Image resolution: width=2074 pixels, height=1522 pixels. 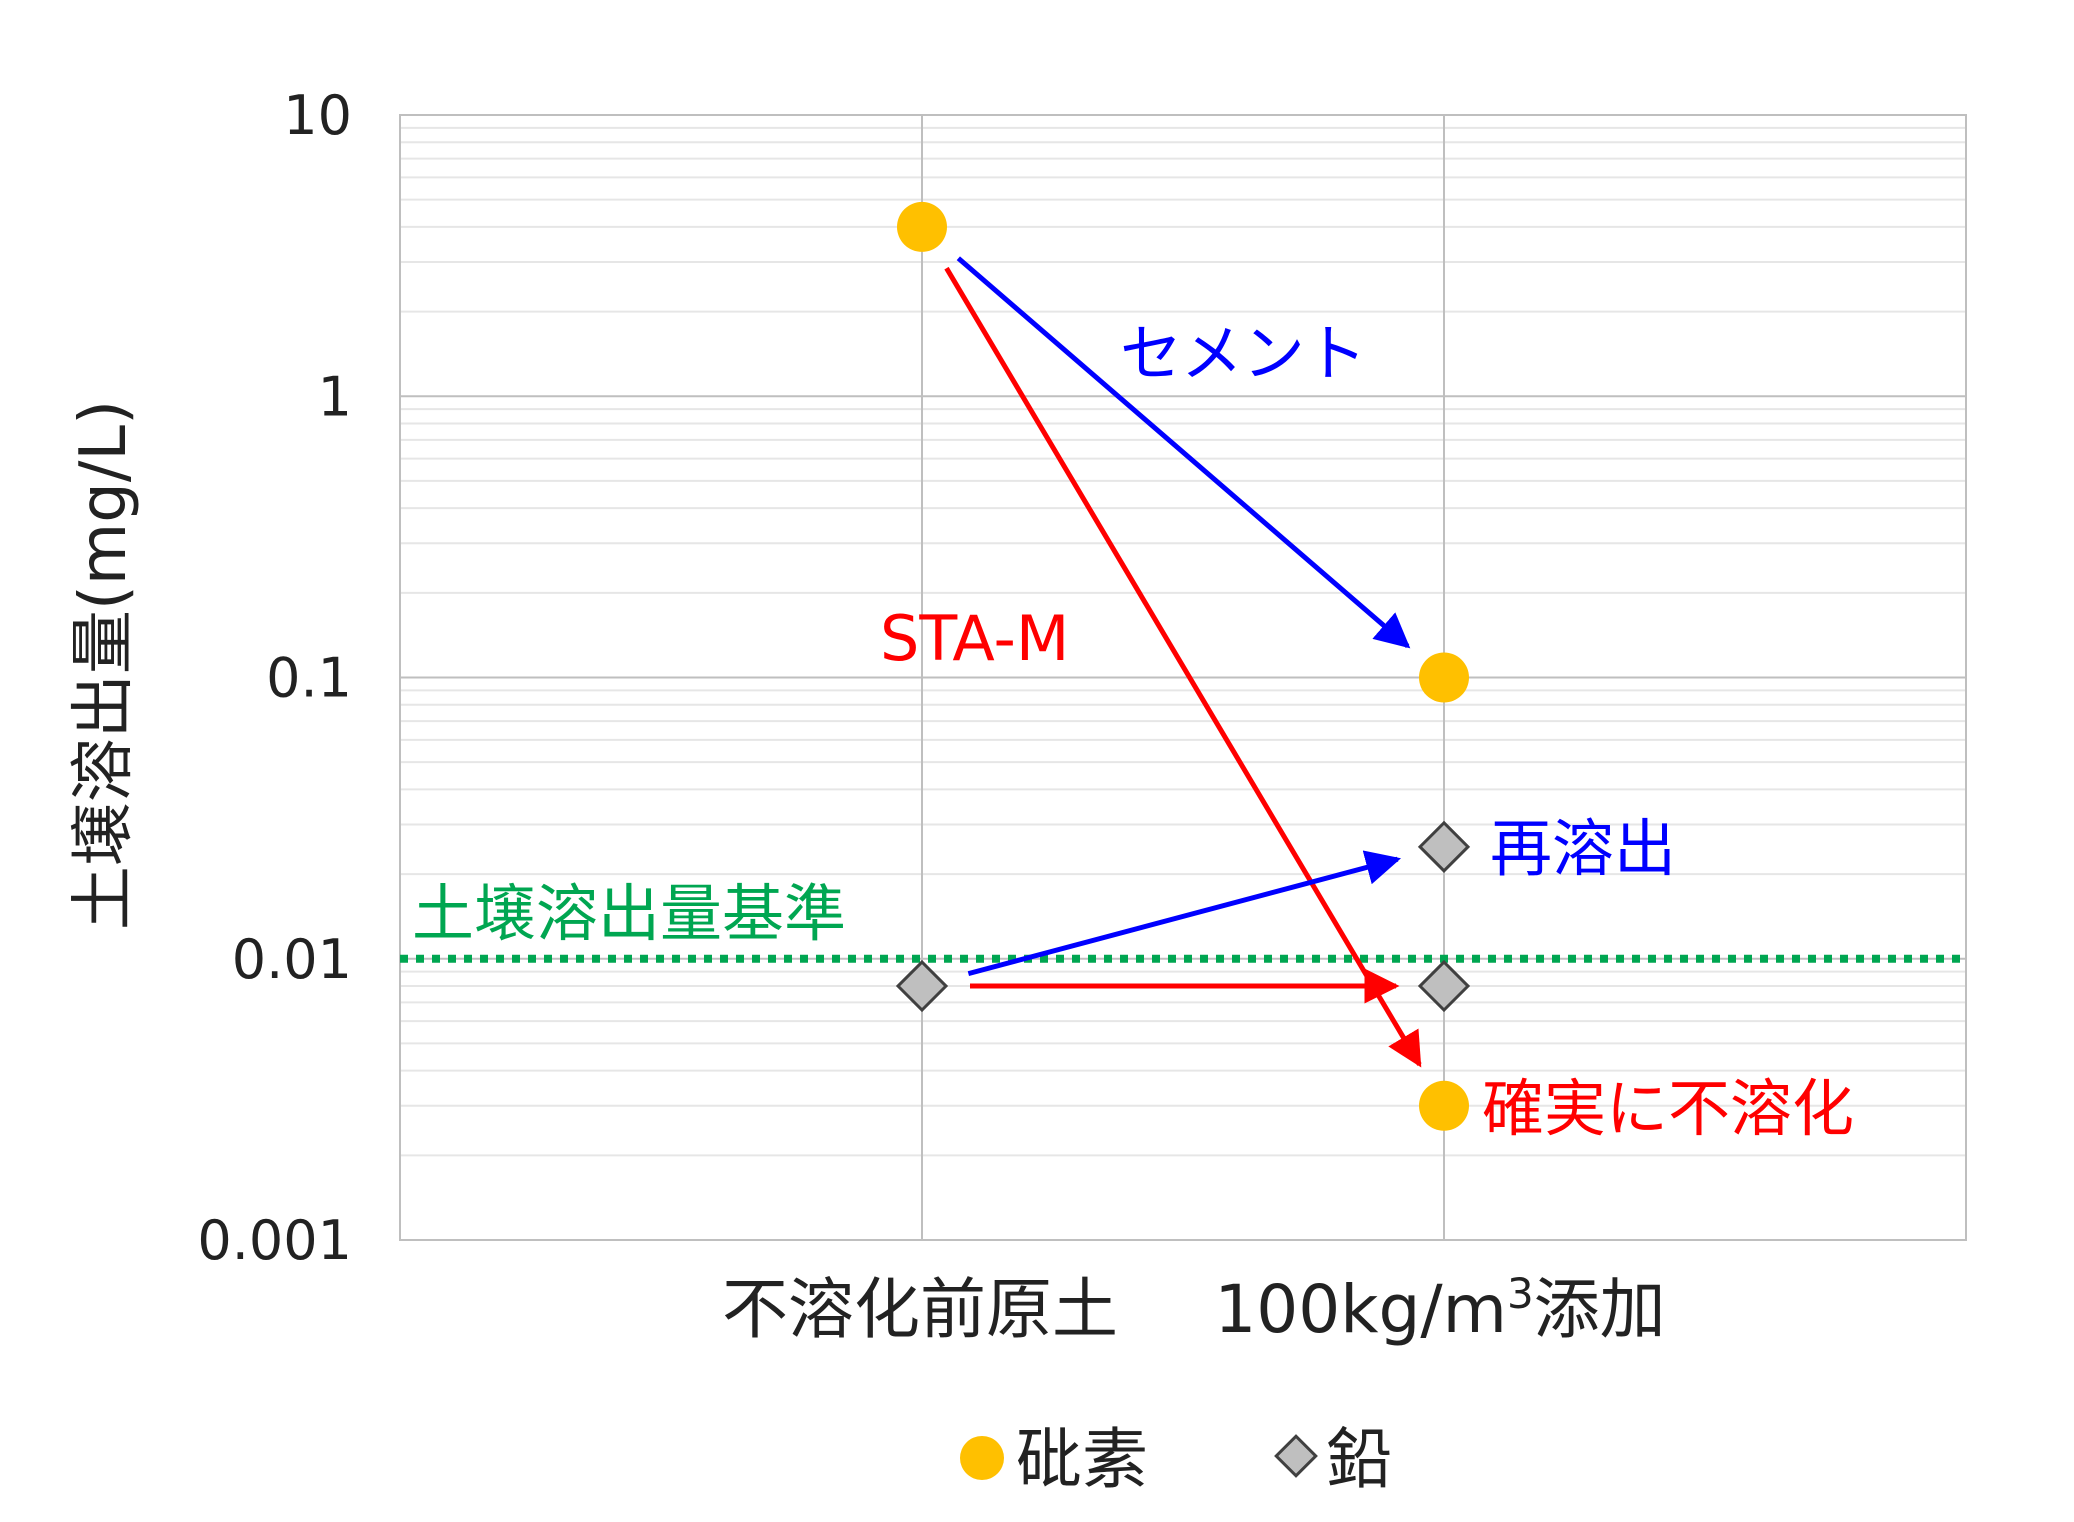 I want to click on legend: 砒素 鉛, so click(x=1176, y=1459).